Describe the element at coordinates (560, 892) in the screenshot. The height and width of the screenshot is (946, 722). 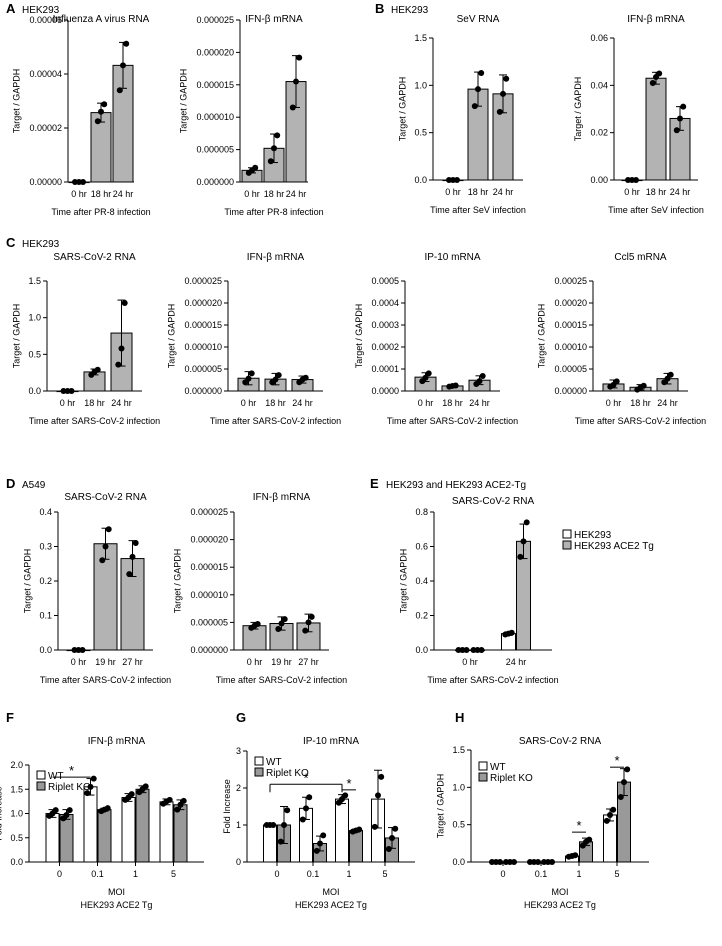
I see `x-axis-label: MOI` at that location.